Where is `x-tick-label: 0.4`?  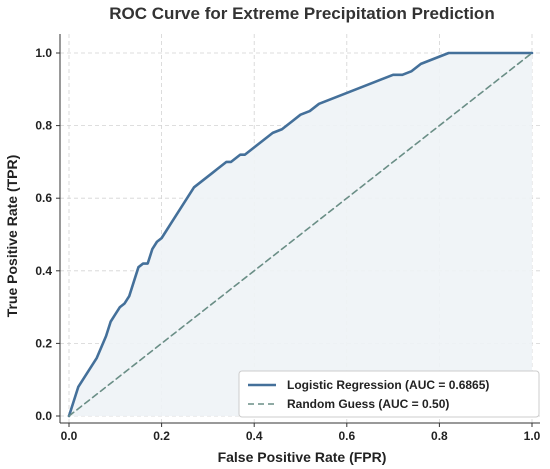
x-tick-label: 0.4 is located at coordinates (254, 436).